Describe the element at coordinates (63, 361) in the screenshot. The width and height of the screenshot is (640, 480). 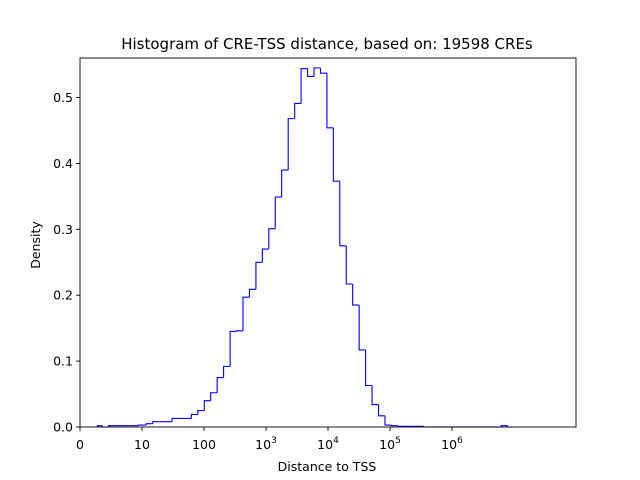
I see `y-tick-label: 0.1` at that location.